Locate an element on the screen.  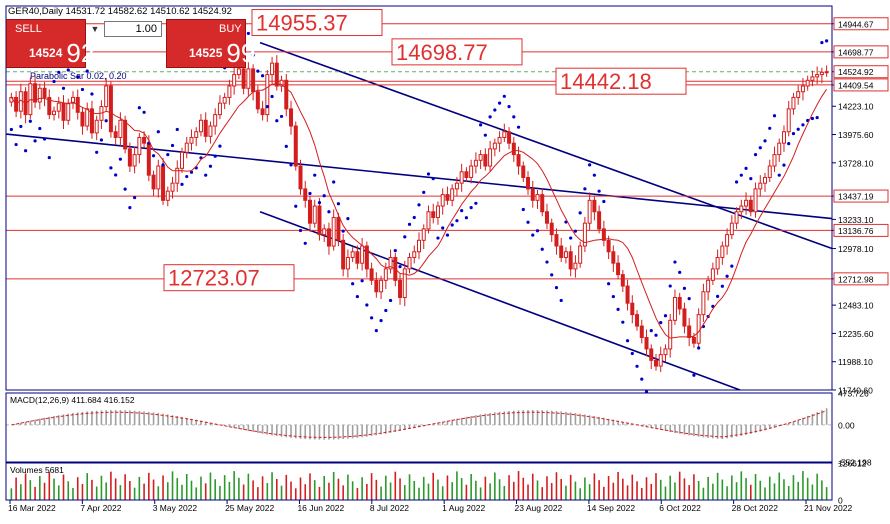
macd-pane-frame is located at coordinates (419, 427).